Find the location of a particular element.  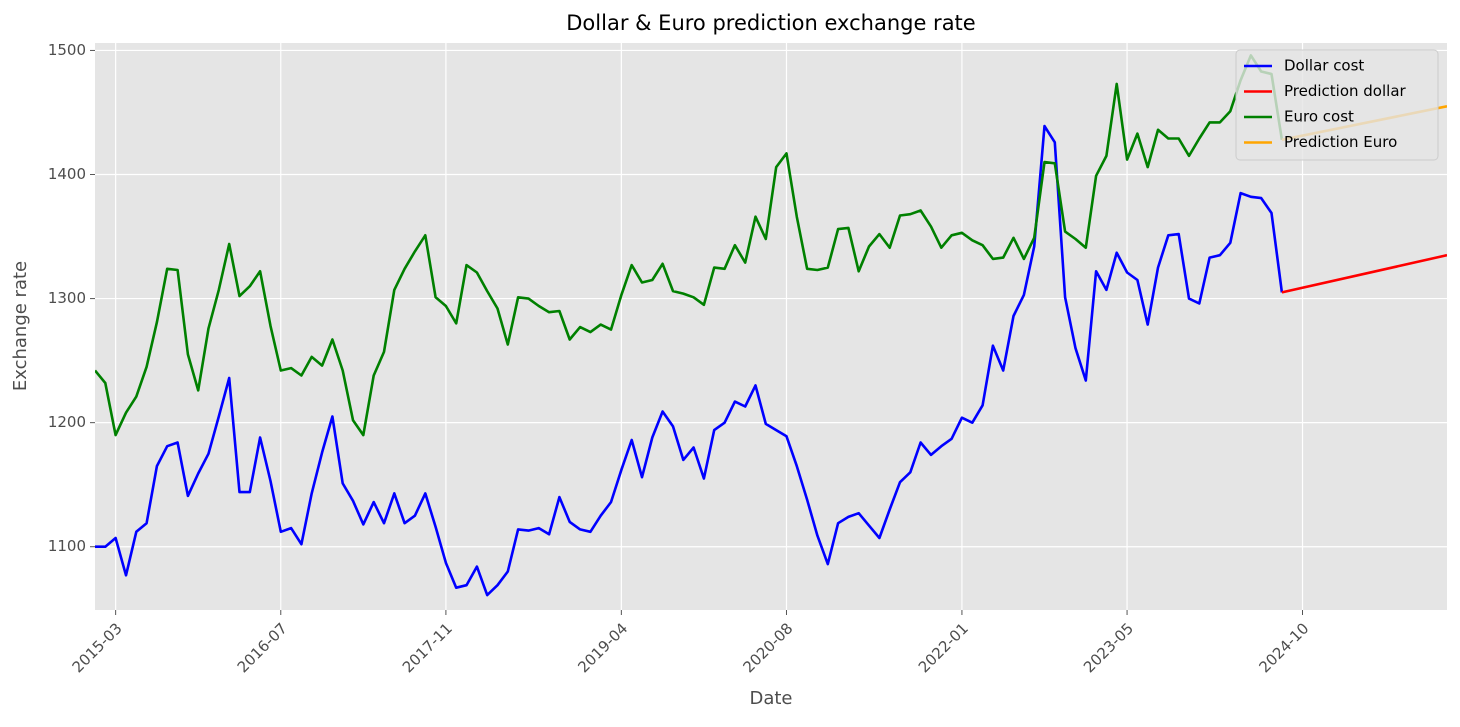

y-tick-label: 1400 is located at coordinates (67, 174).